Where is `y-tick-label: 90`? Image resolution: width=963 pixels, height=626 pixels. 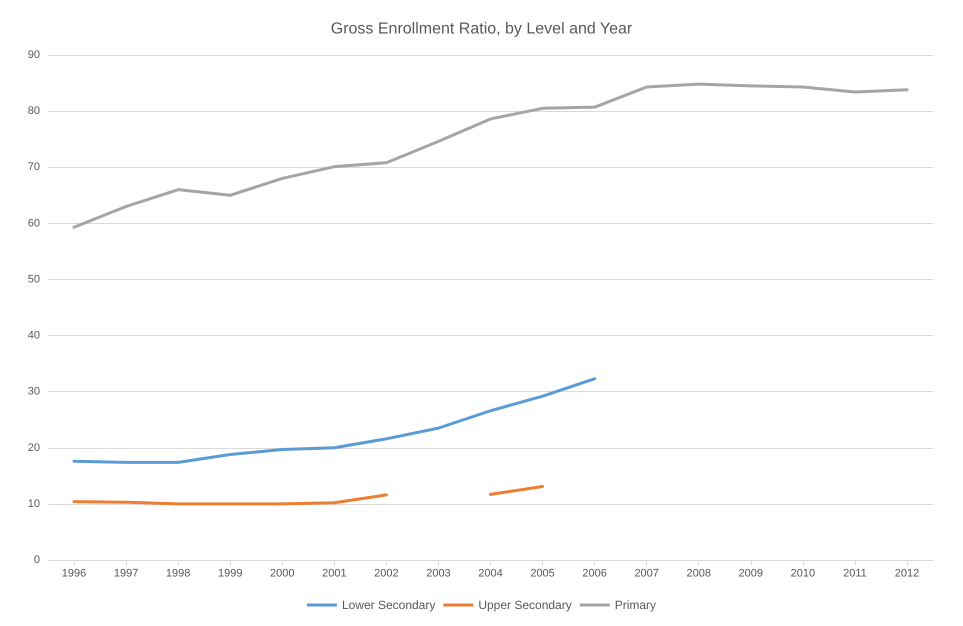 y-tick-label: 90 is located at coordinates (34, 55).